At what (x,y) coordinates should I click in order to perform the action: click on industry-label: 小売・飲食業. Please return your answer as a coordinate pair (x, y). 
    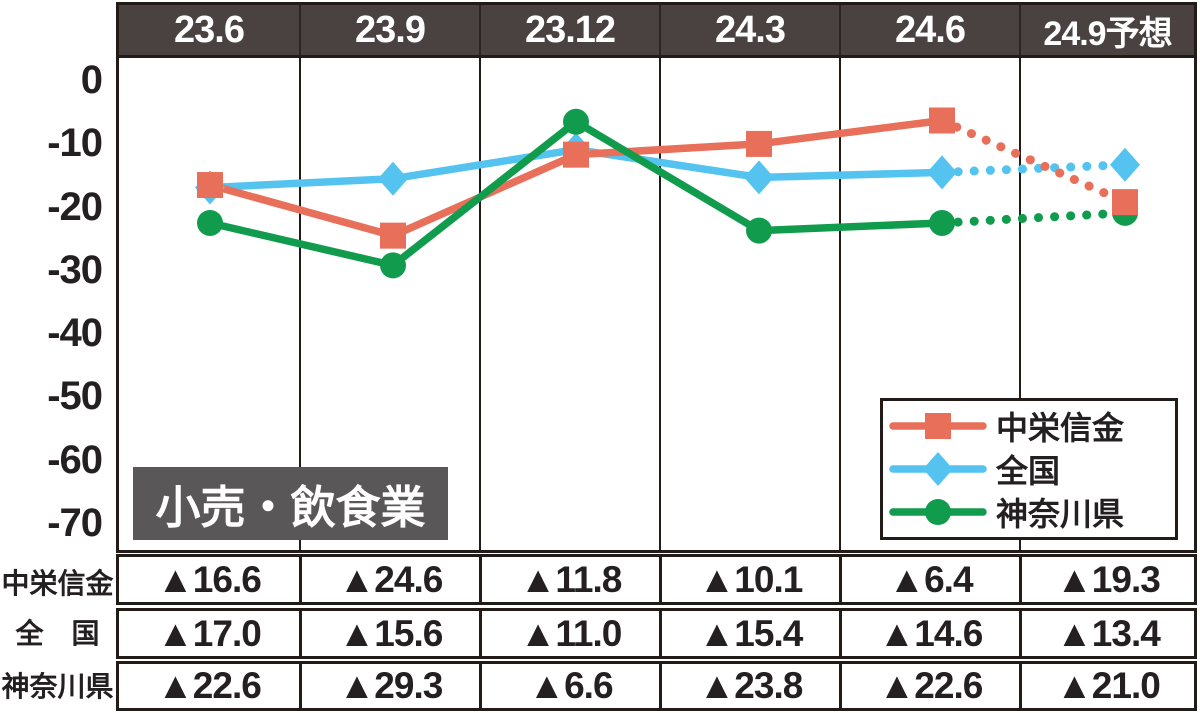
    Looking at the image, I should click on (290, 507).